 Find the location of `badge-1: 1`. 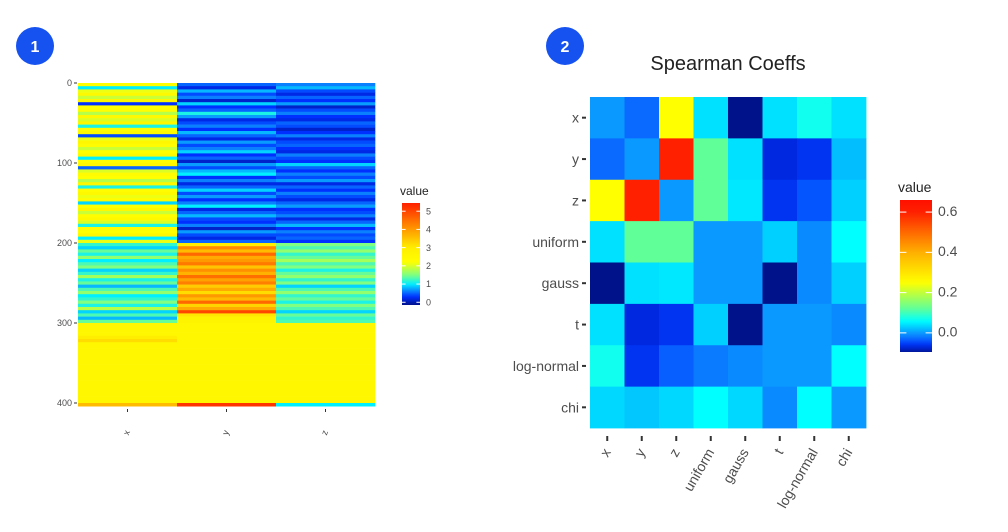

badge-1: 1 is located at coordinates (35, 46).